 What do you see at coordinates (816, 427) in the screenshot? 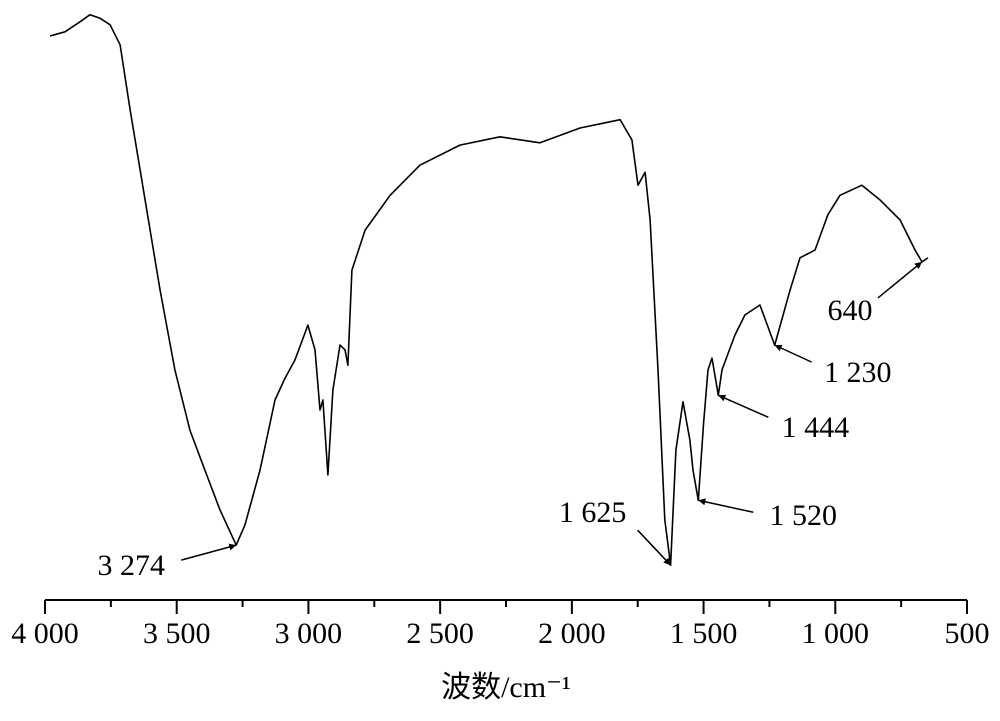
I see `annotation-label: 1 444` at bounding box center [816, 427].